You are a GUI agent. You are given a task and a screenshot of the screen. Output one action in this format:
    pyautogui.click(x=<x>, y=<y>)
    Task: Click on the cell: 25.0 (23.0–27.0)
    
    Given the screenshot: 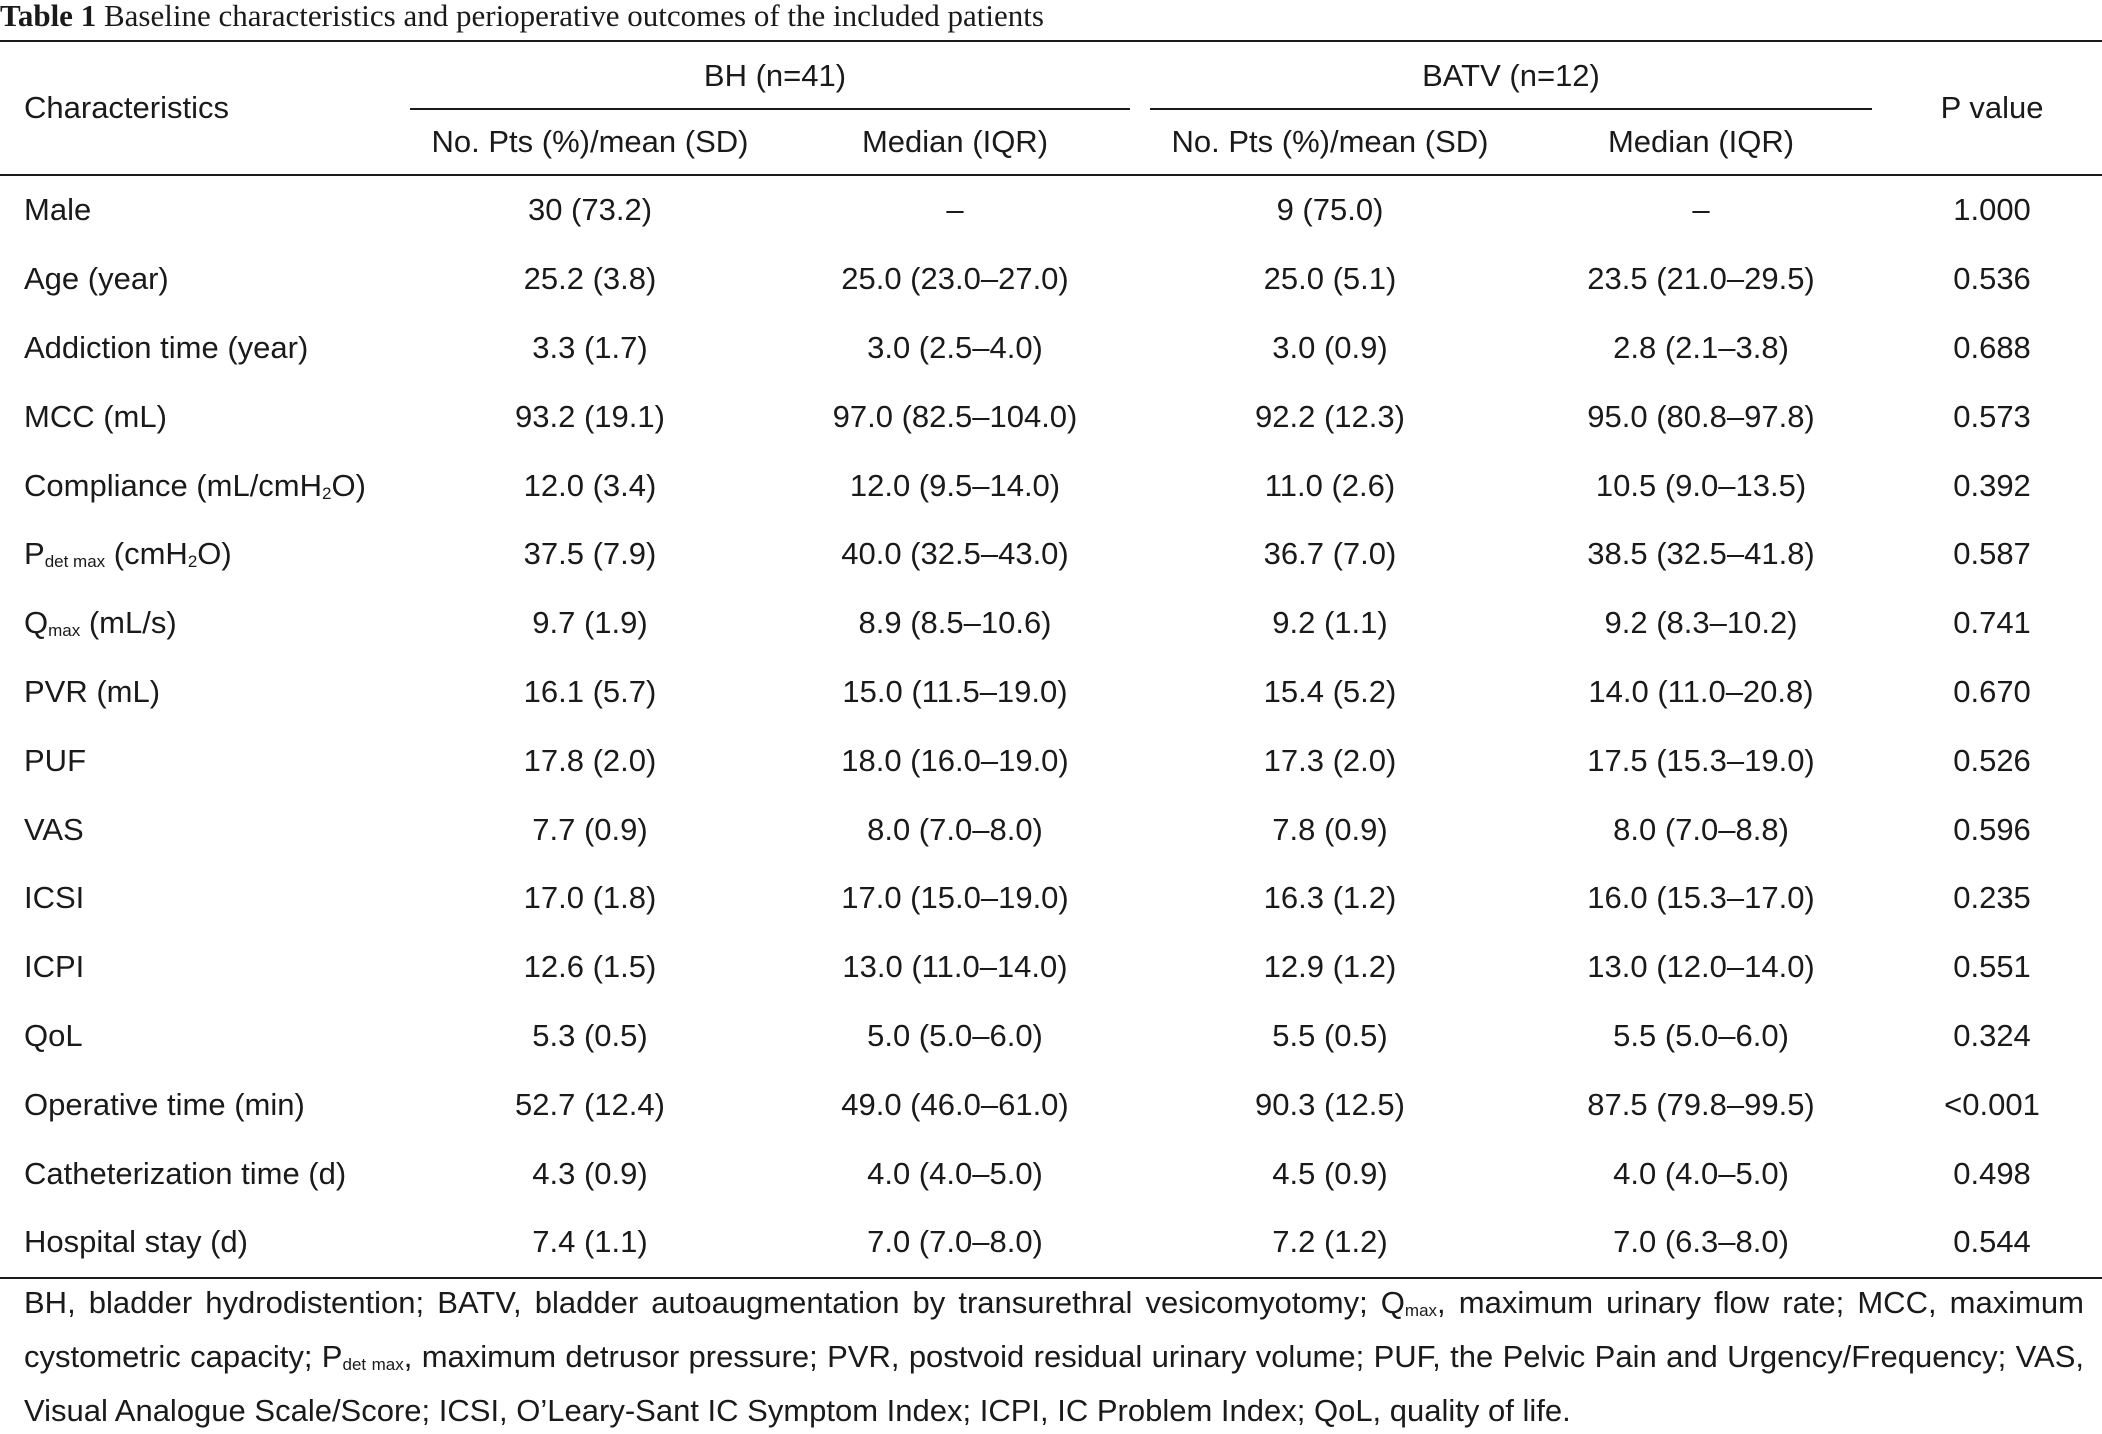 What is the action you would take?
    pyautogui.click(x=955, y=279)
    